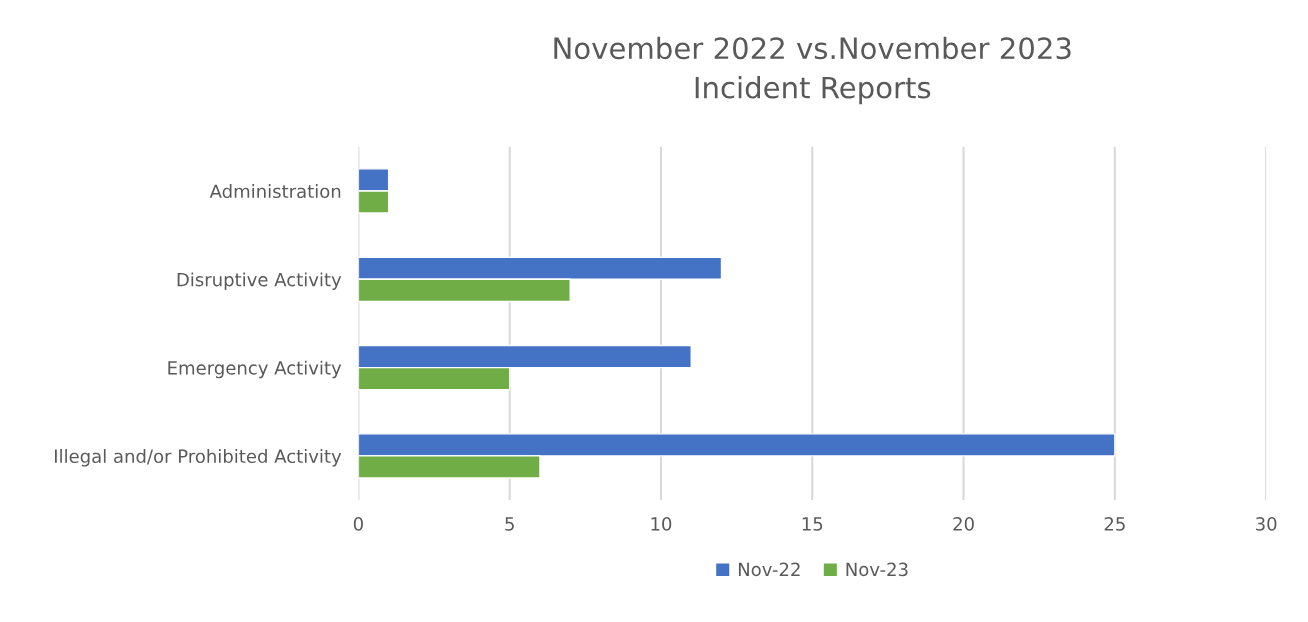 This screenshot has height=622, width=1308. What do you see at coordinates (259, 281) in the screenshot?
I see `y-tick-label: Disruptive Activity` at bounding box center [259, 281].